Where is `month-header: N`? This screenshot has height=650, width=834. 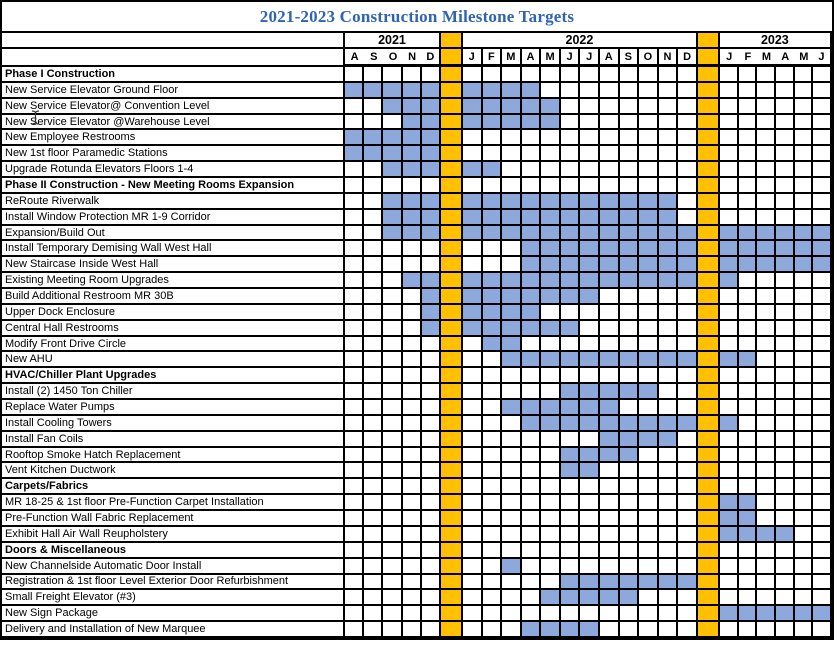 month-header: N is located at coordinates (412, 58).